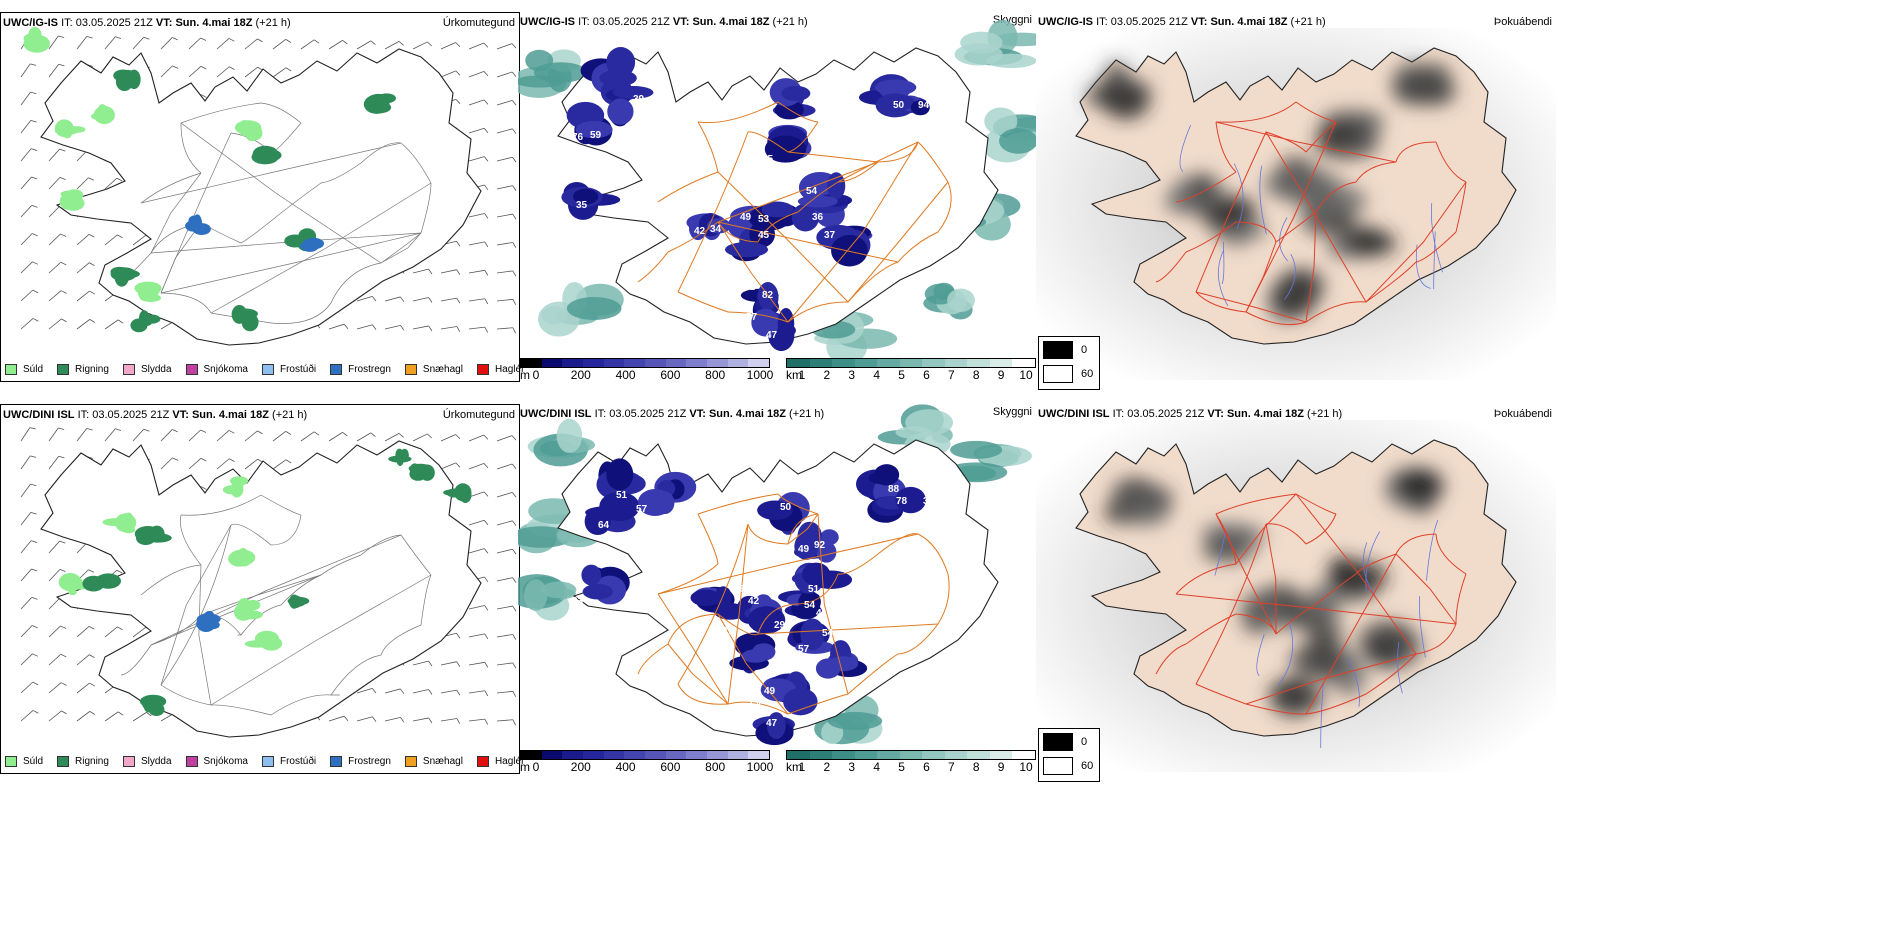  I want to click on scale-tick: 3, so click(852, 767).